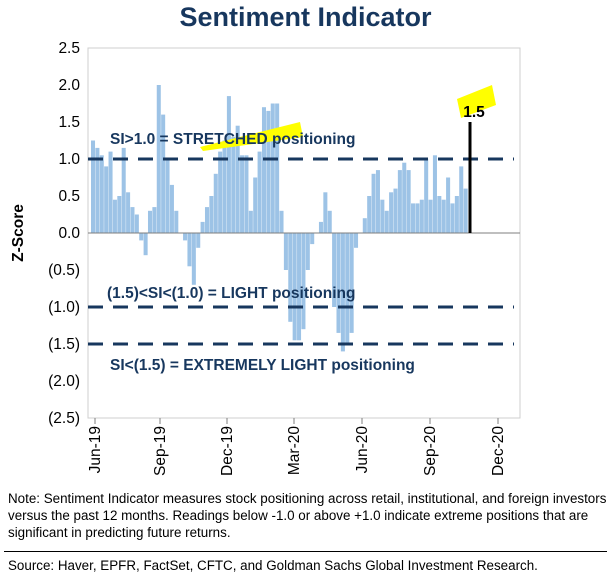 The height and width of the screenshot is (580, 611). What do you see at coordinates (69, 196) in the screenshot?
I see `y-tick-label: 0.5` at bounding box center [69, 196].